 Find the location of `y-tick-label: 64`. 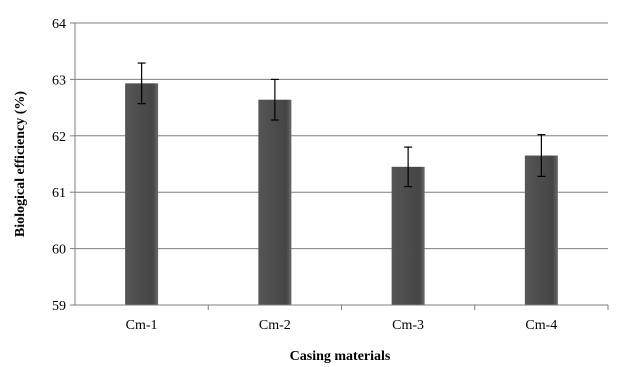

y-tick-label: 64 is located at coordinates (59, 24).